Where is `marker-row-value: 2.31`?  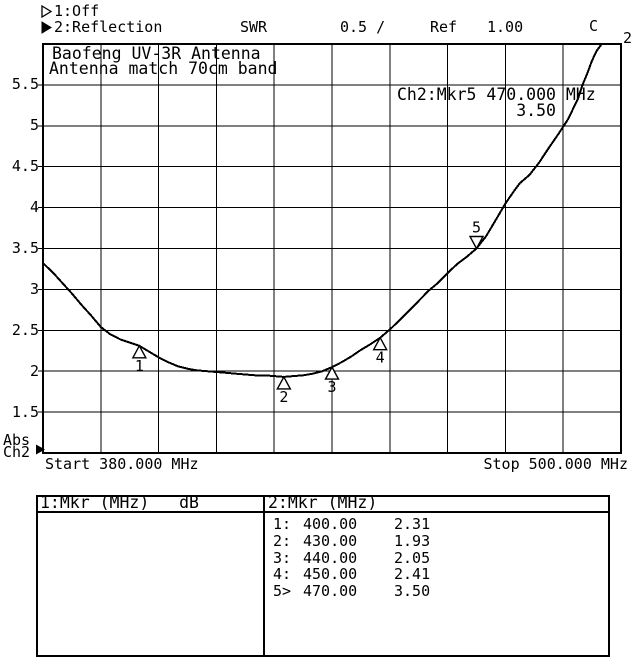 marker-row-value: 2.31 is located at coordinates (412, 524).